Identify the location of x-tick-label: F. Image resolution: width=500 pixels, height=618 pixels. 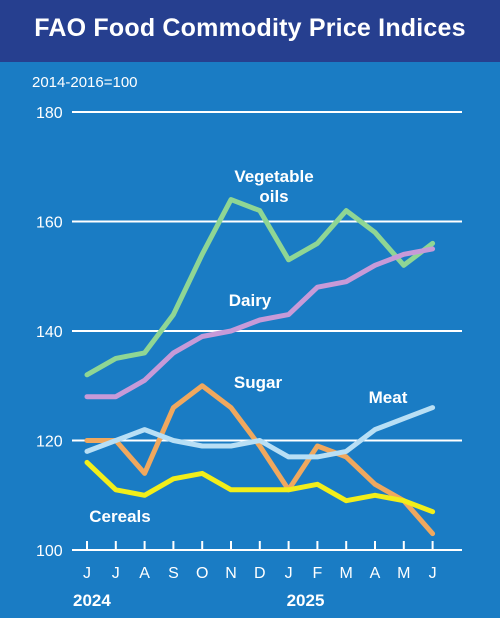
(318, 573).